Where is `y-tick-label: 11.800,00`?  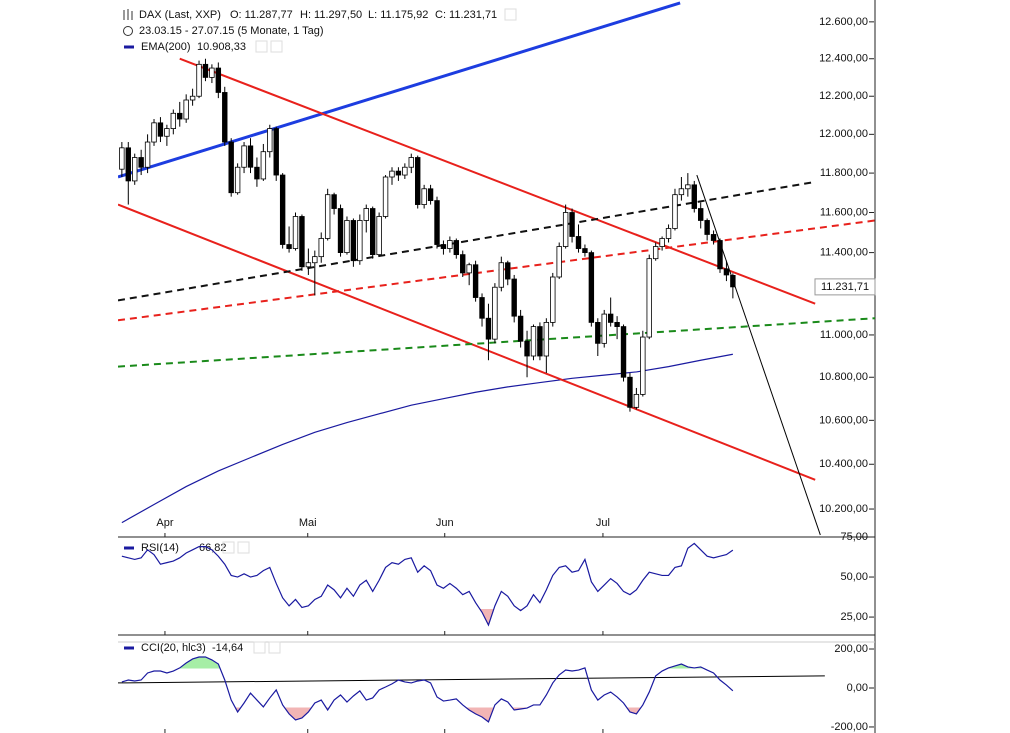 y-tick-label: 11.800,00 is located at coordinates (844, 173).